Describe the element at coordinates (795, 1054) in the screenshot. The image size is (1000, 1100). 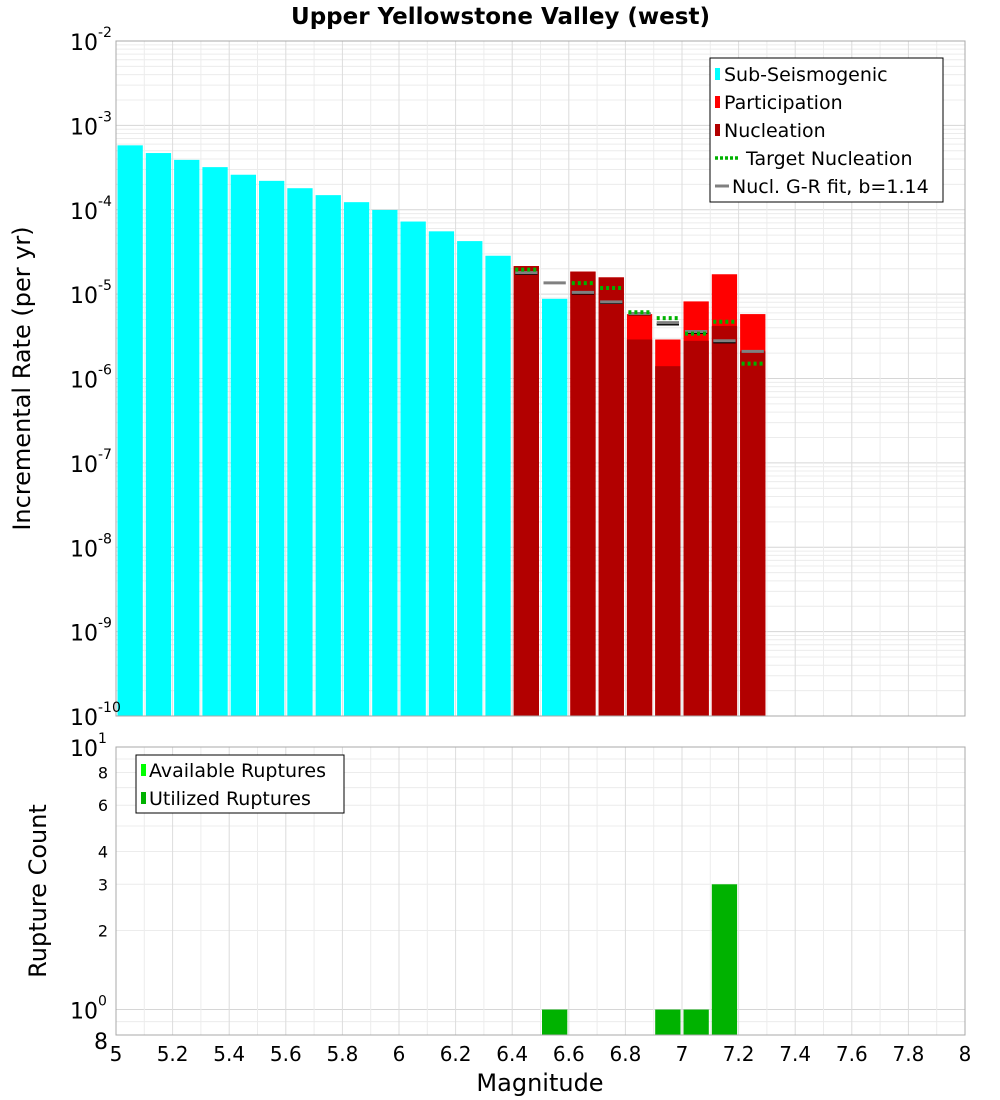
I see `x-tick-label: 7.4` at that location.